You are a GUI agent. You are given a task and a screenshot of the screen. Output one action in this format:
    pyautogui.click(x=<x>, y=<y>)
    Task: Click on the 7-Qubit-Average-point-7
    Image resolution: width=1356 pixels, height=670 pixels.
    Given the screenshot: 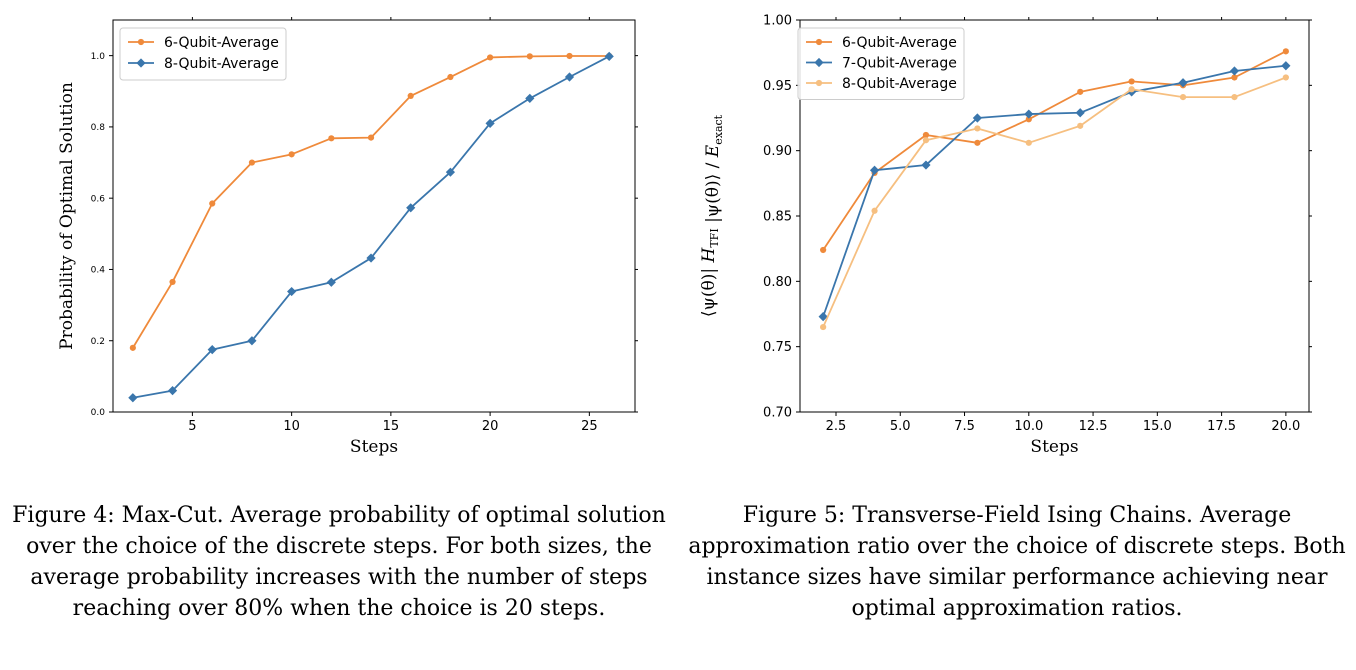 What is the action you would take?
    pyautogui.click(x=1183, y=83)
    